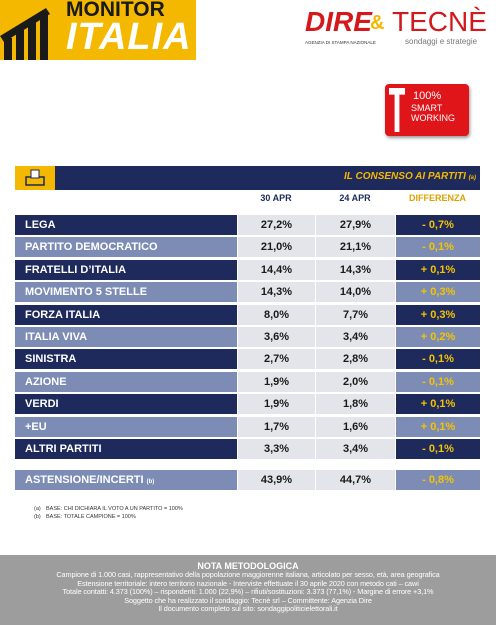 This screenshot has width=496, height=625. Describe the element at coordinates (276, 337) in the screenshot. I see `value-cell: 3,6%` at that location.